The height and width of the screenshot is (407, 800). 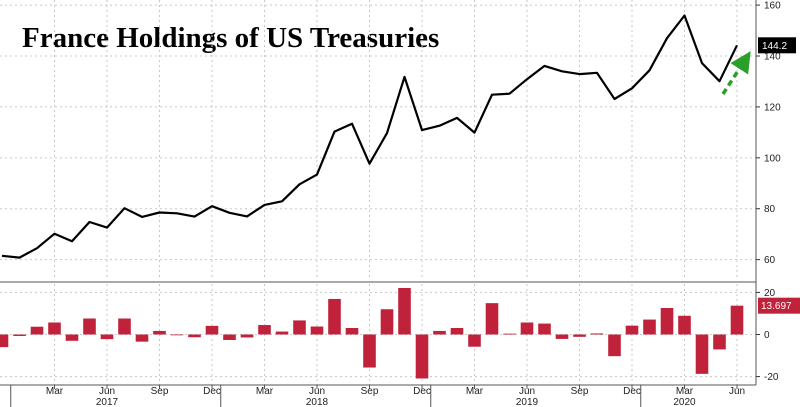 I want to click on year-label: 2019, so click(x=527, y=402).